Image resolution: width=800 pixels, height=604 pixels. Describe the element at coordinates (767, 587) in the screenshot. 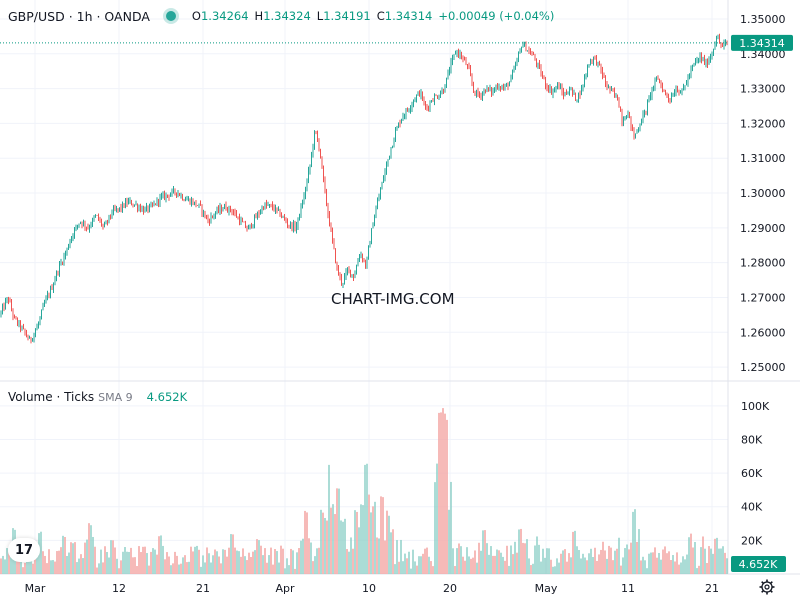

I see `gear-icon` at that location.